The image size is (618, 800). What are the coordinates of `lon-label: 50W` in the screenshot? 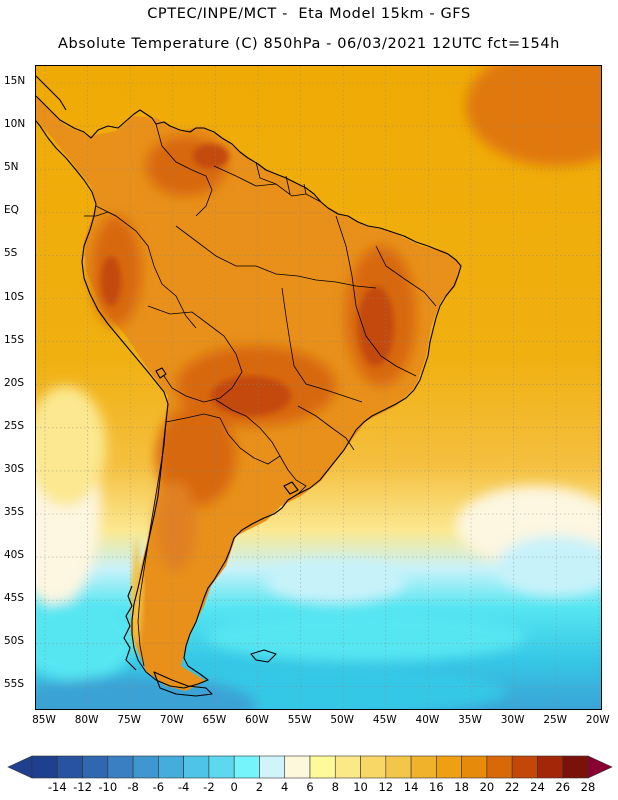 It's located at (342, 720).